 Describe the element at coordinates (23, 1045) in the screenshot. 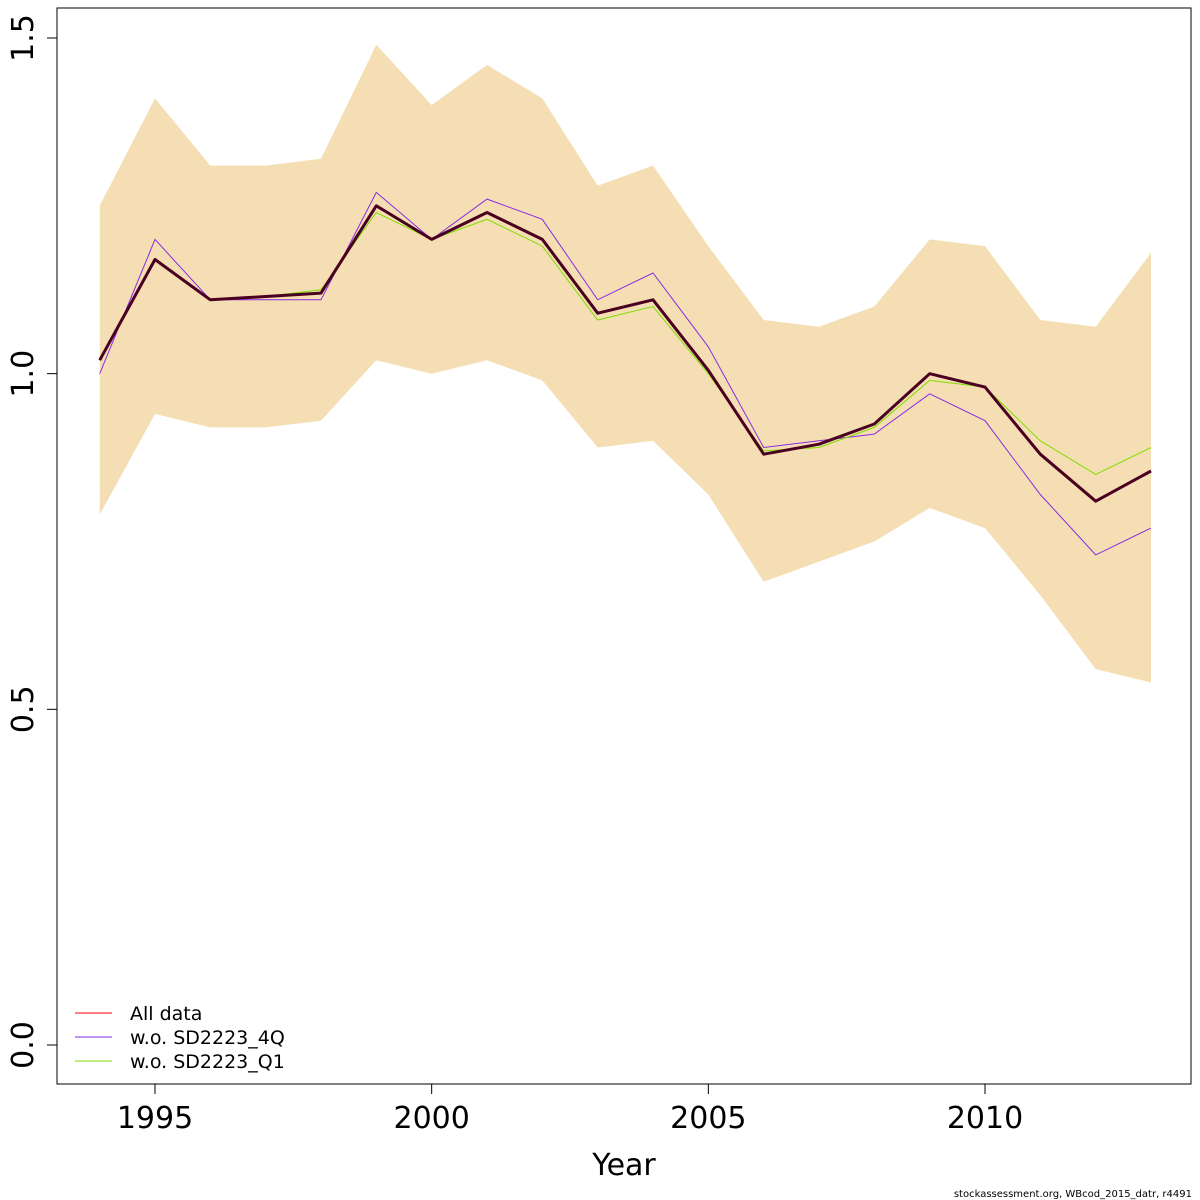

I see `y-tick-label-0: 0.0` at that location.